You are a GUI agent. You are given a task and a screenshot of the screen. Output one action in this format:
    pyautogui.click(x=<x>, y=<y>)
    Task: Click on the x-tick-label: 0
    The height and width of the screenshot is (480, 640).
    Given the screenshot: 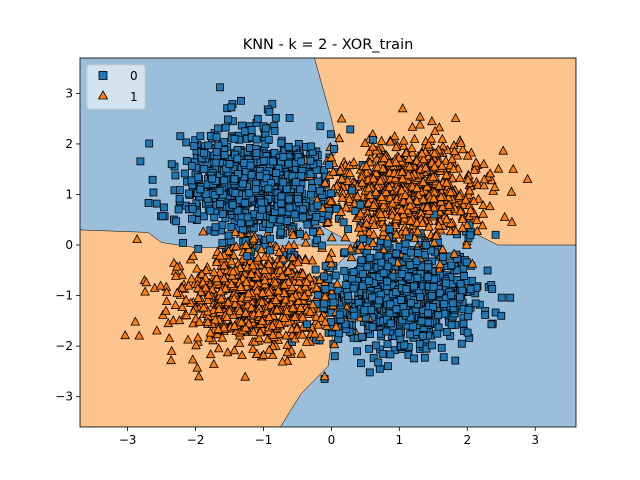 What is the action you would take?
    pyautogui.click(x=332, y=440)
    